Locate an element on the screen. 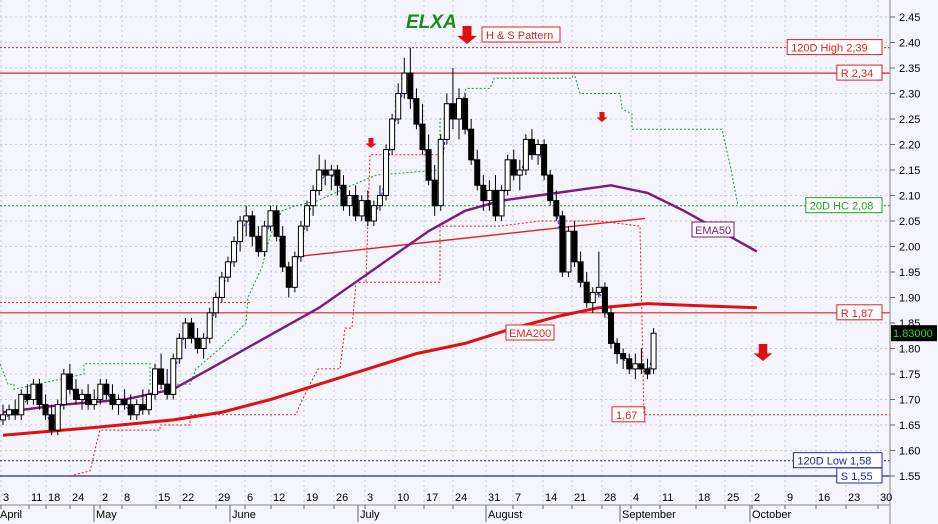 The image size is (938, 524). x-tick-label: 26 is located at coordinates (342, 498).